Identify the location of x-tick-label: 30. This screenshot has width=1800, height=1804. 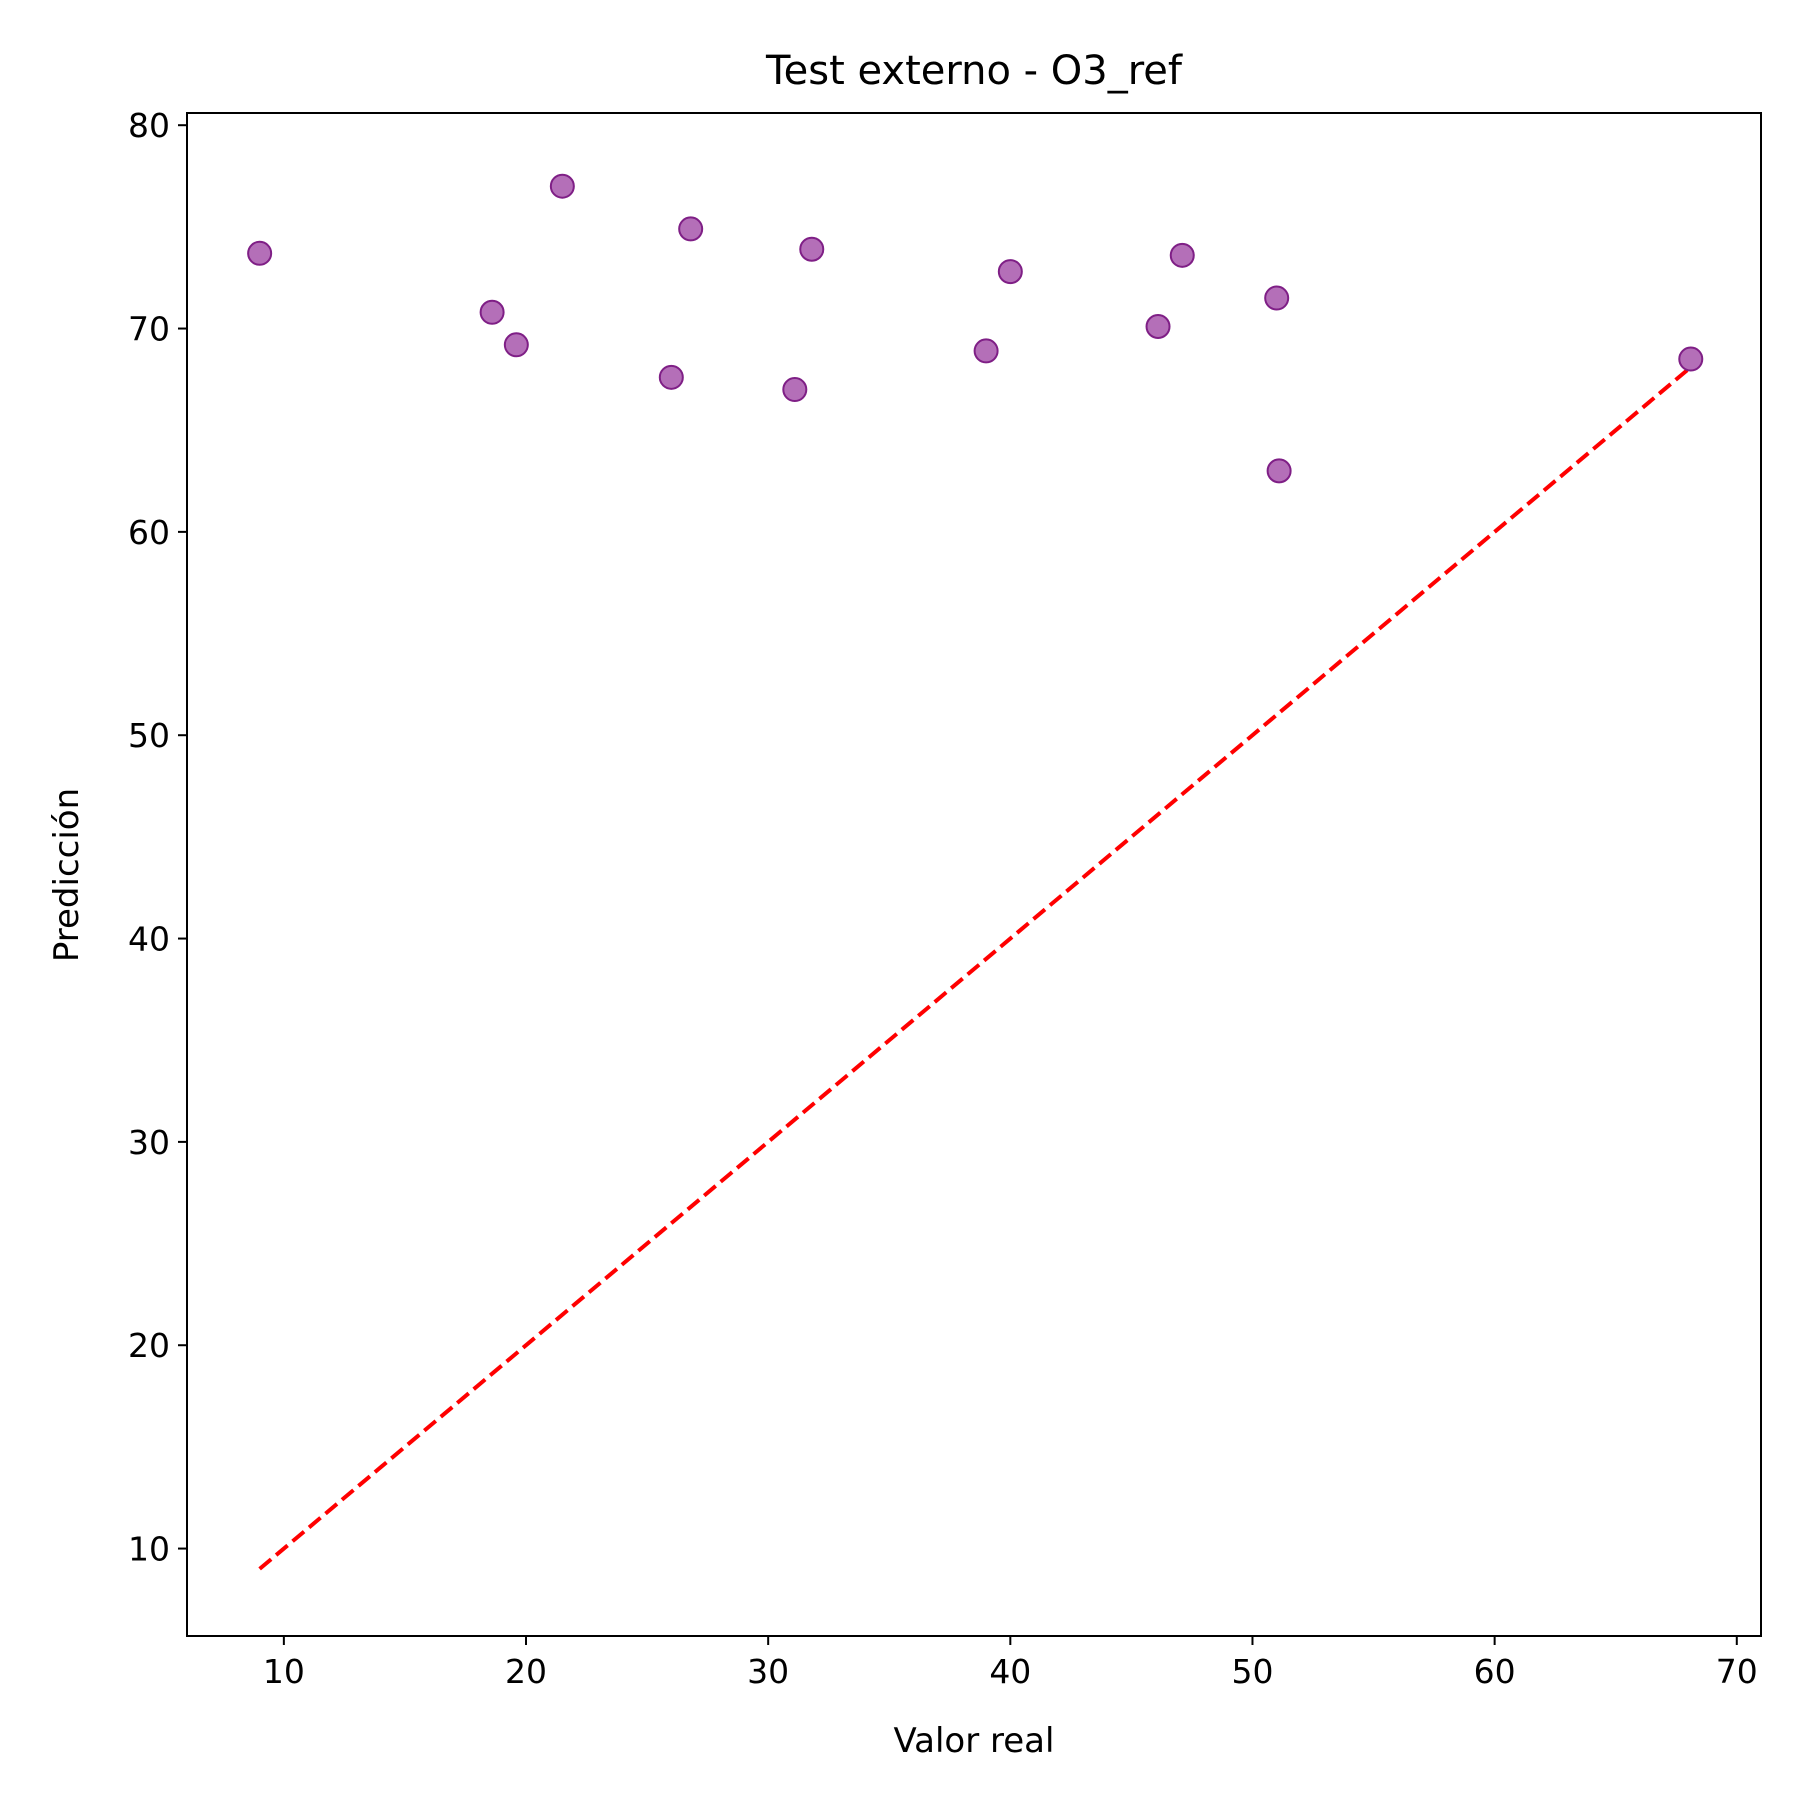
(768, 1671).